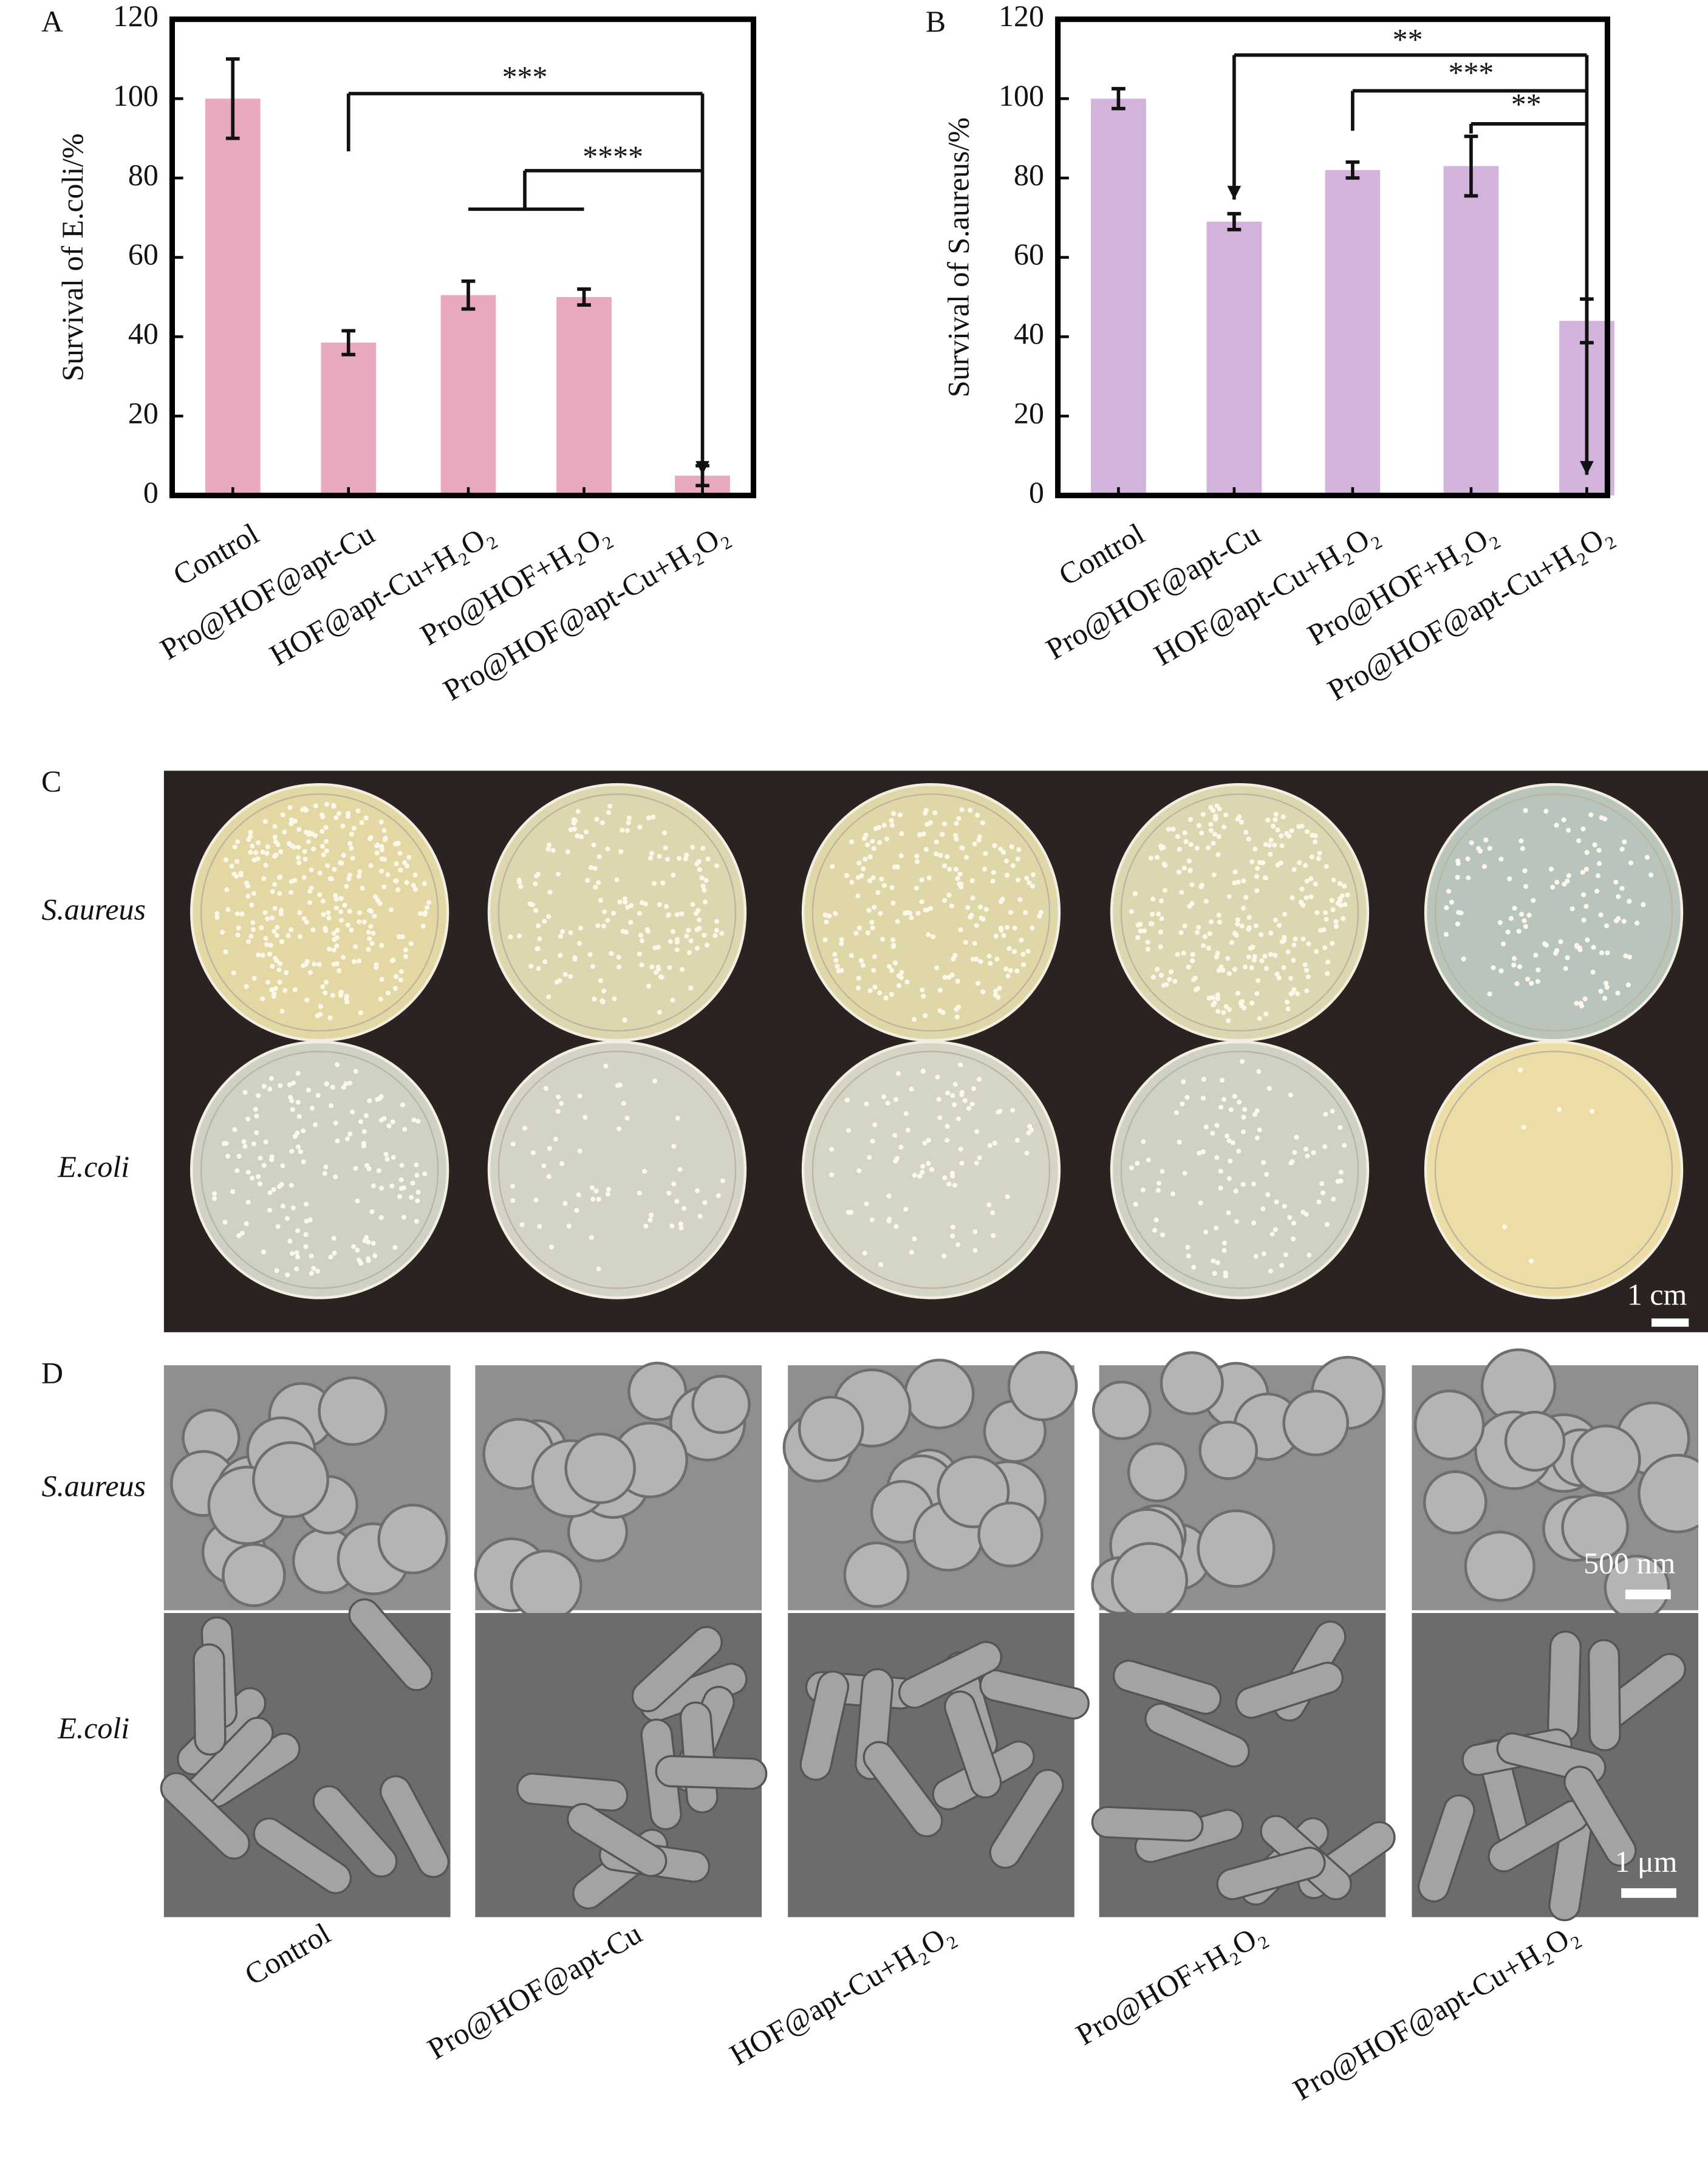 The height and width of the screenshot is (2158, 1708). I want to click on bracket-arrow, so click(1234, 192).